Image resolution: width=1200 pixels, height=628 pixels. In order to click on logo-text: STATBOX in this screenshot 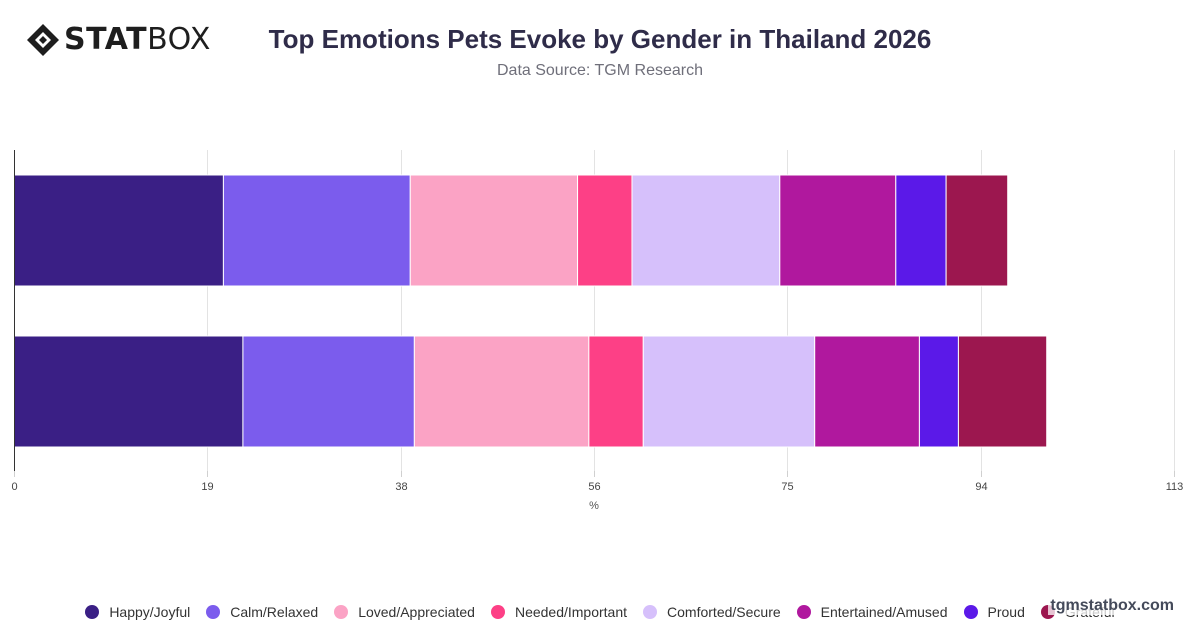, I will do `click(137, 40)`.